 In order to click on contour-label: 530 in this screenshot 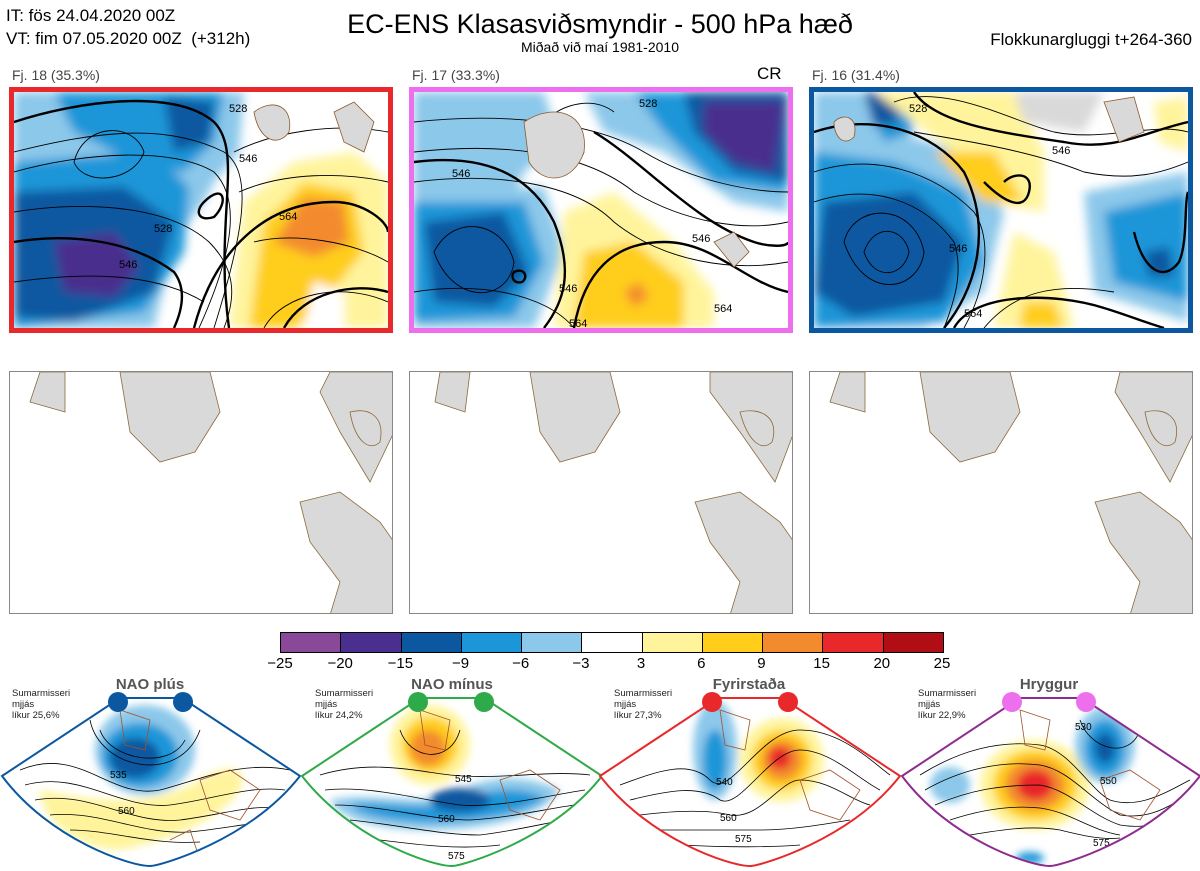, I will do `click(1083, 727)`.